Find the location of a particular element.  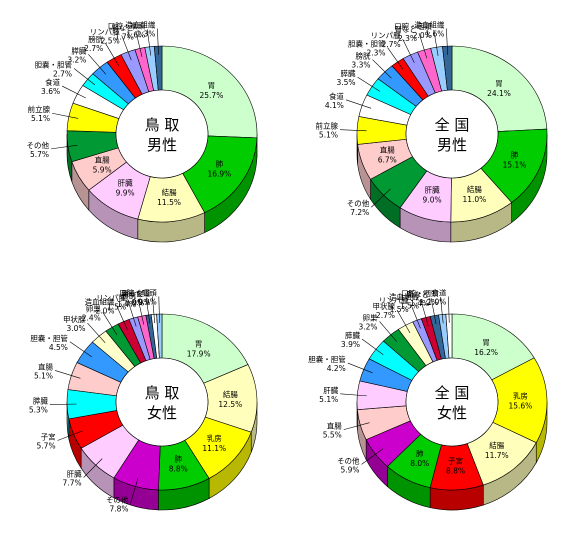

slice-value-label: 15.1% is located at coordinates (515, 165).